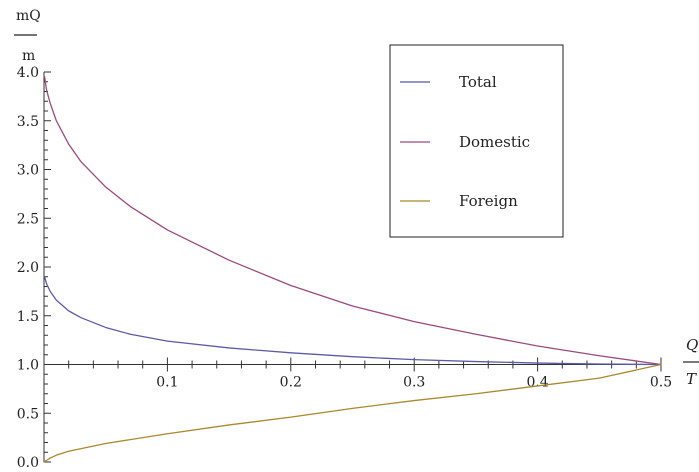 This screenshot has height=472, width=699. What do you see at coordinates (28, 463) in the screenshot?
I see `y-tick-label: 0.0` at bounding box center [28, 463].